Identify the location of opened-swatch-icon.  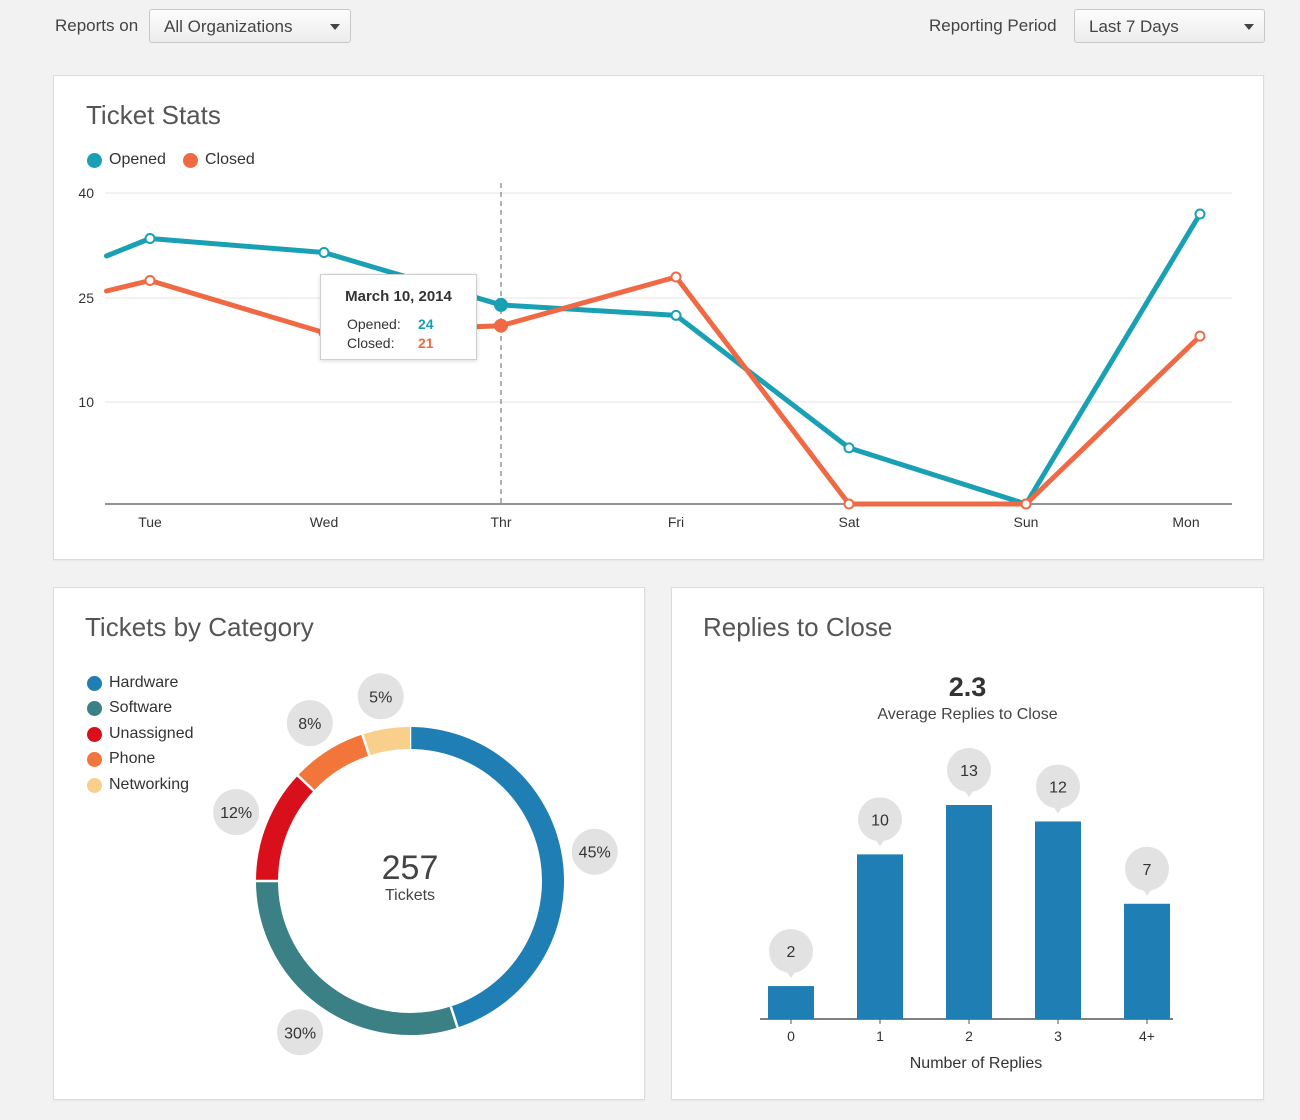
(94, 160).